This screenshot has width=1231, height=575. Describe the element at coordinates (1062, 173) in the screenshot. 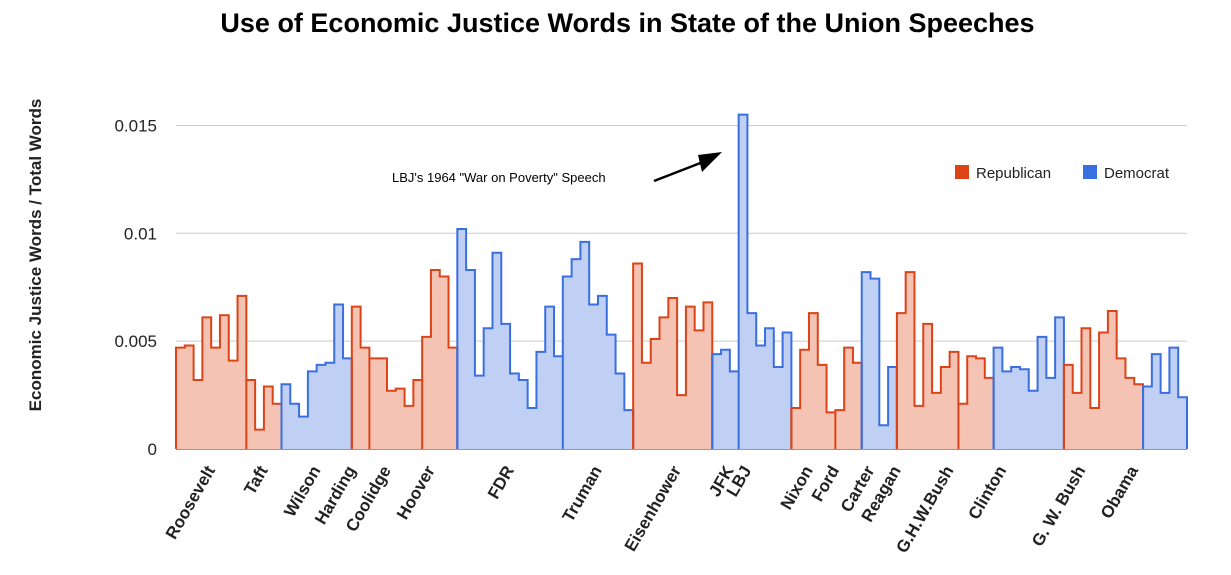

I see `legend: Republican Democrat` at that location.